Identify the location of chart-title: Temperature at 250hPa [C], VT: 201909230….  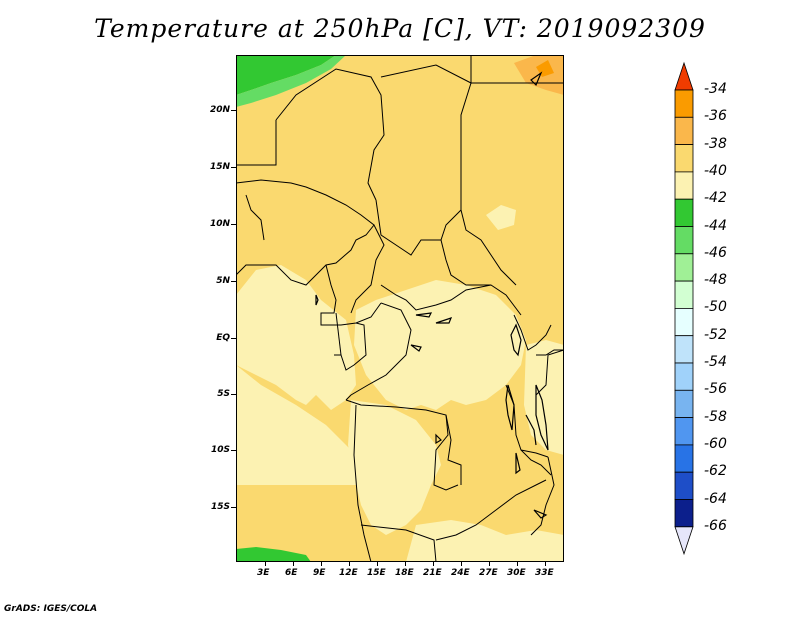
(400, 28).